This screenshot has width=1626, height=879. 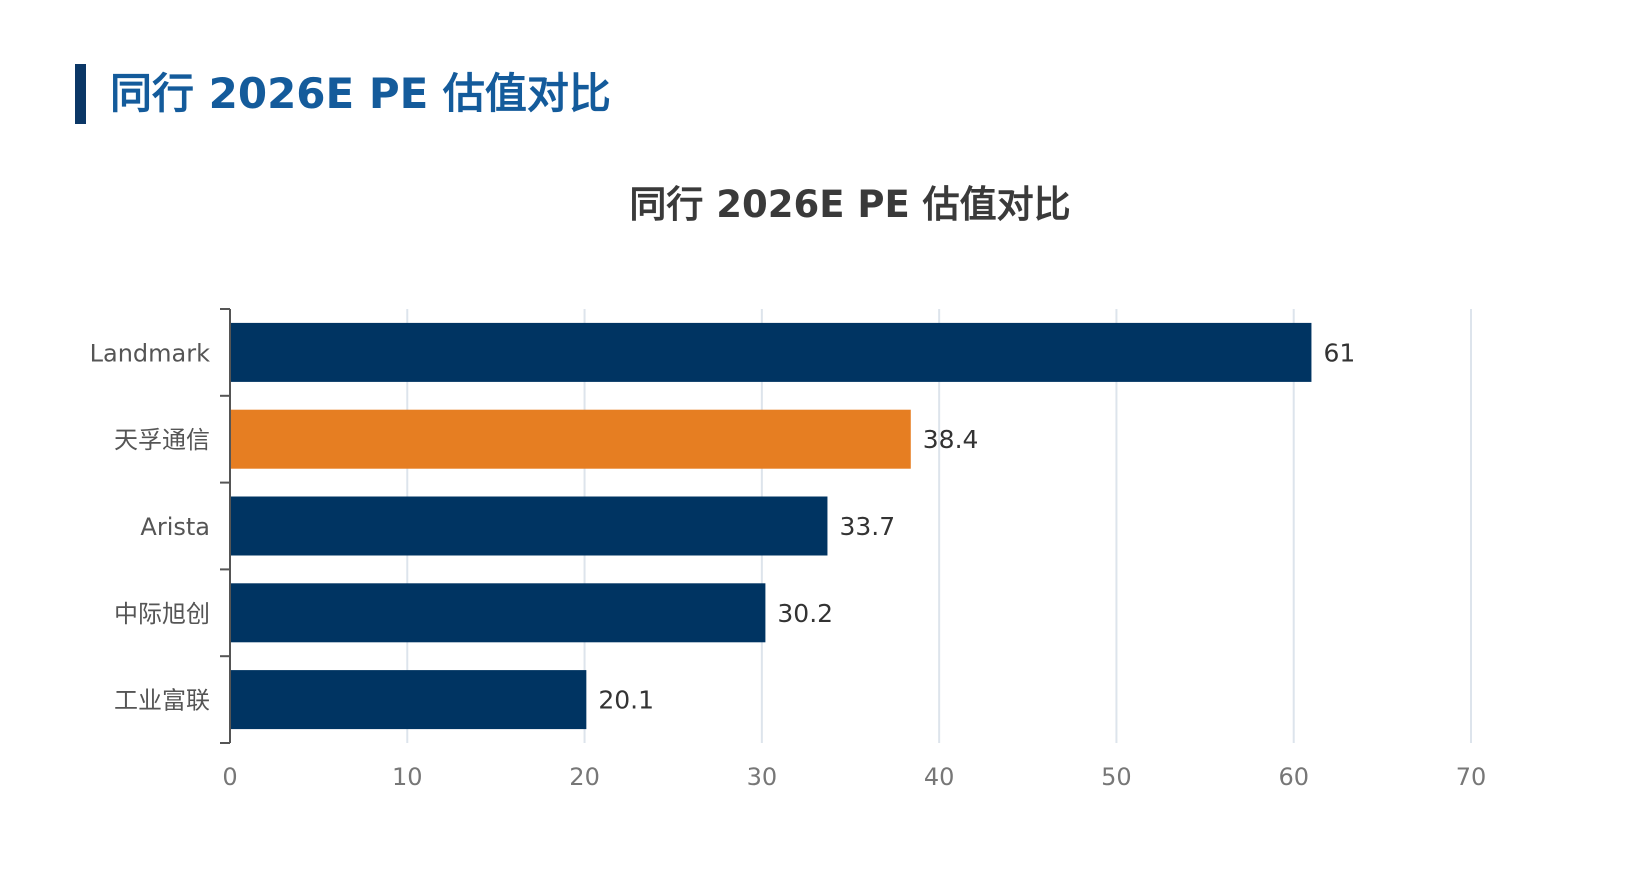 What do you see at coordinates (1293, 777) in the screenshot?
I see `x-tick-label: 60` at bounding box center [1293, 777].